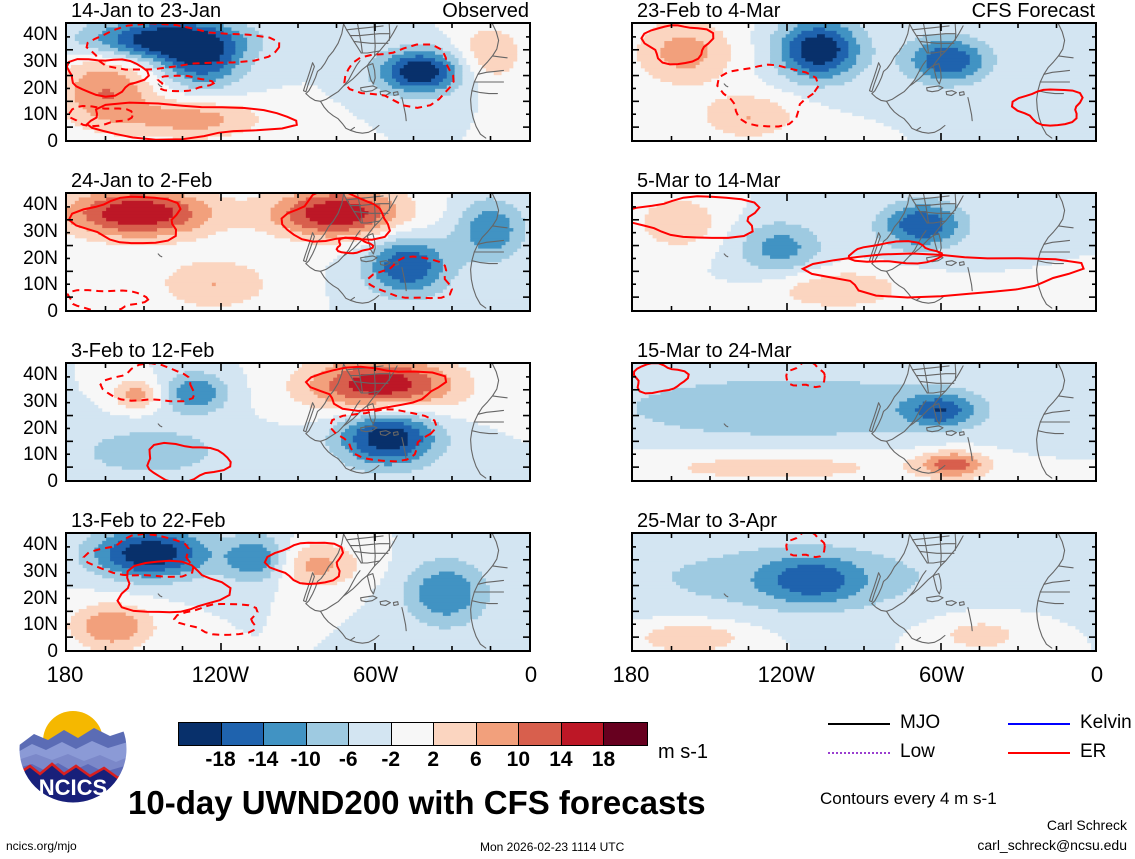  Describe the element at coordinates (73, 787) in the screenshot. I see `logo-text: NCICS` at that location.